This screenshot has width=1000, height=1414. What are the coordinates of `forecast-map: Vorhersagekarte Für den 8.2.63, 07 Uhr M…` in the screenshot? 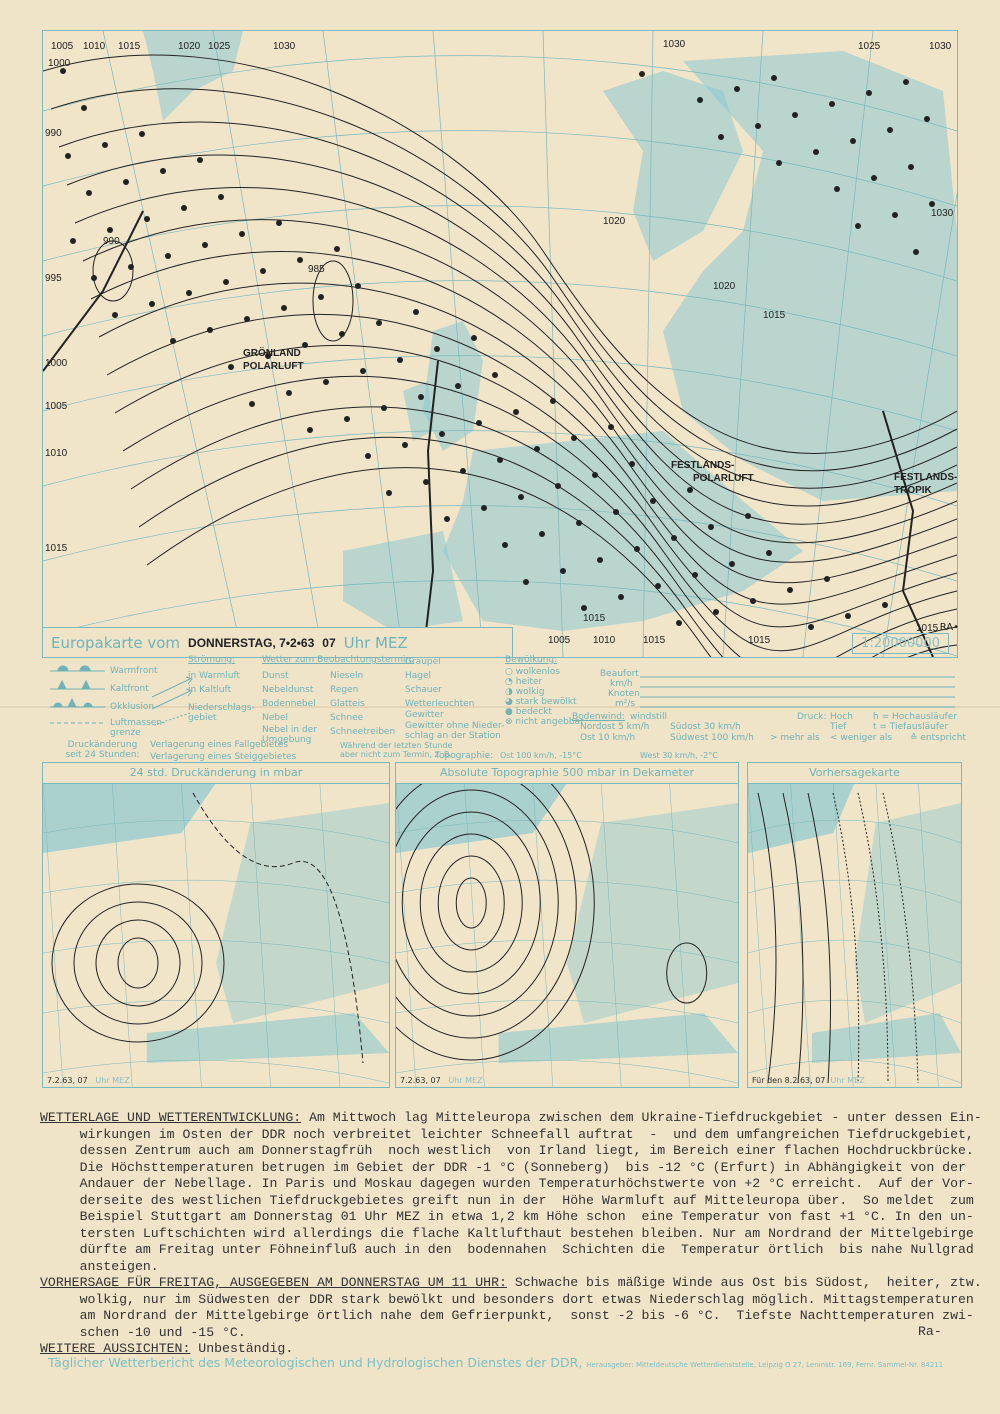 It's located at (854, 925).